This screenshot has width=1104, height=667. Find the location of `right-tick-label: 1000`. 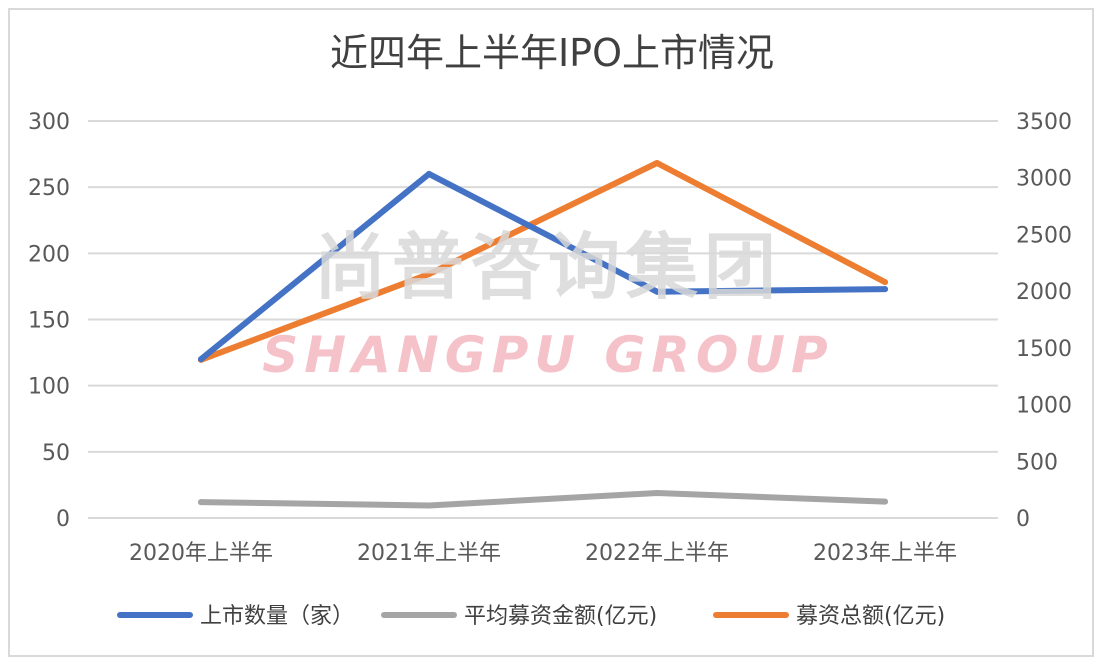

right-tick-label: 1000 is located at coordinates (1044, 406).